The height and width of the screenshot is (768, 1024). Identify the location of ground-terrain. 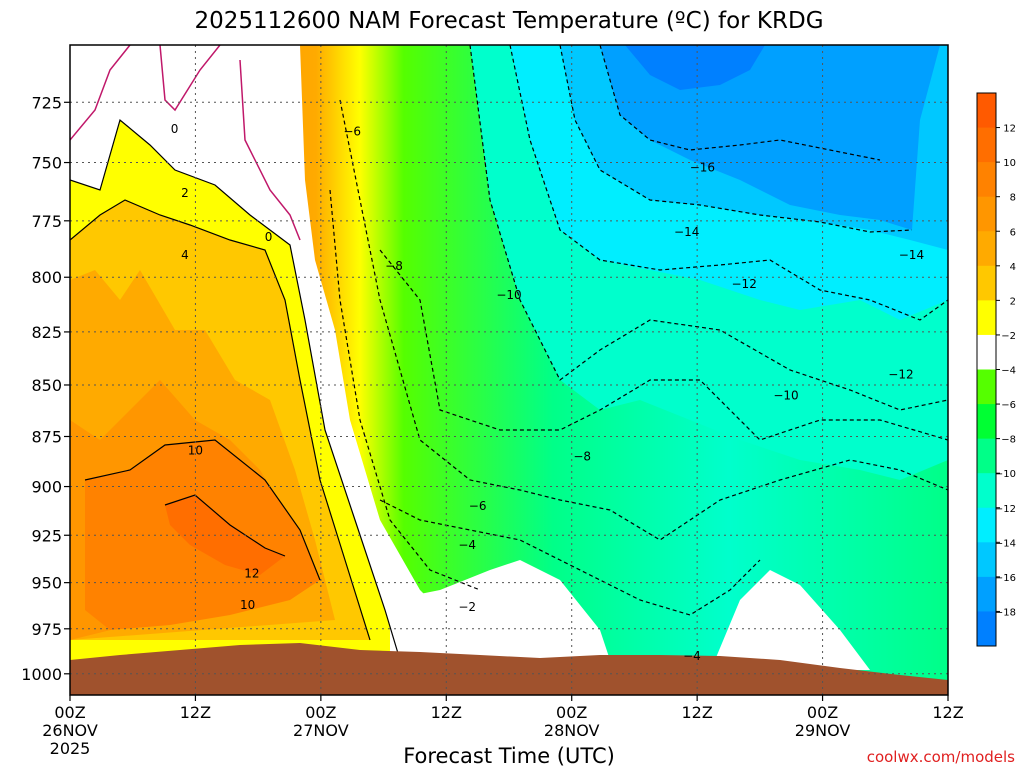
(509, 669).